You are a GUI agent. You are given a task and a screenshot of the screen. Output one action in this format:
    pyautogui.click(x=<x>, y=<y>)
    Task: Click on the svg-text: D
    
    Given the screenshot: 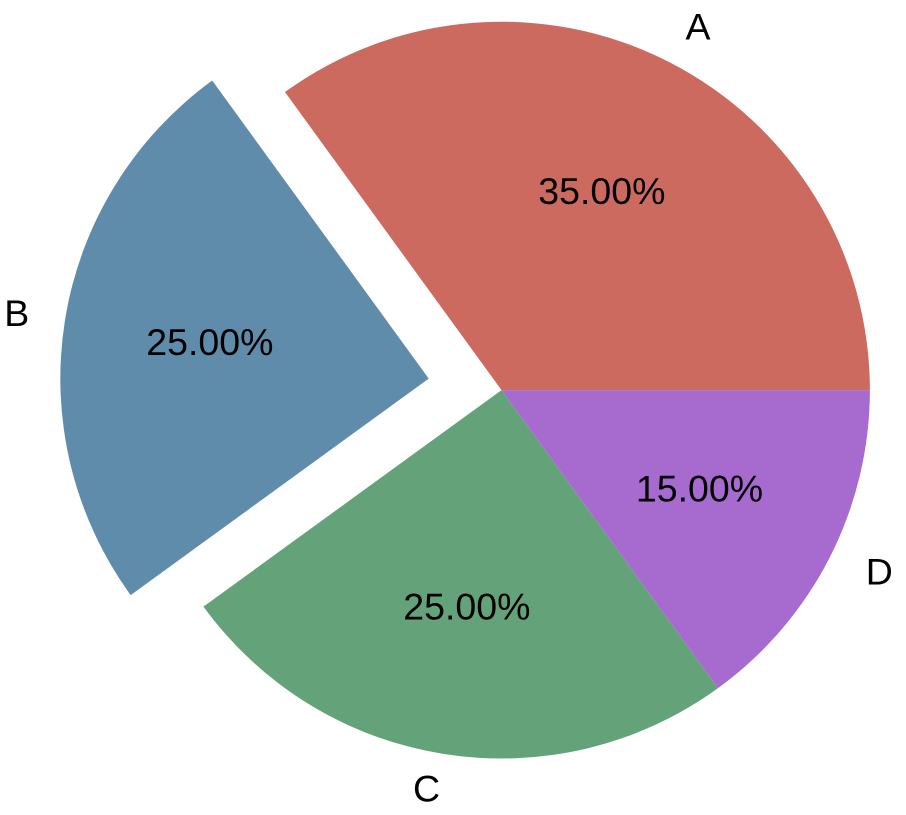 What is the action you would take?
    pyautogui.click(x=879, y=571)
    